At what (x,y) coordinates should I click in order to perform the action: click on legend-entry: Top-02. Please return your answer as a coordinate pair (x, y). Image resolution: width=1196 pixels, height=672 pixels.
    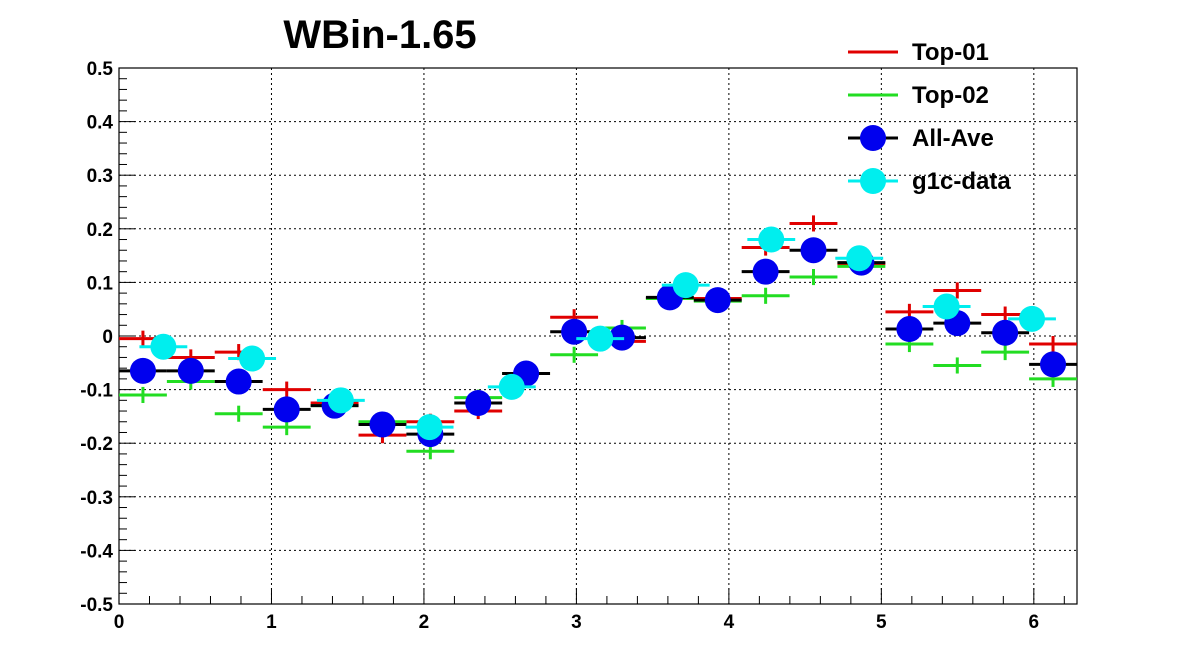
    Looking at the image, I should click on (918, 95).